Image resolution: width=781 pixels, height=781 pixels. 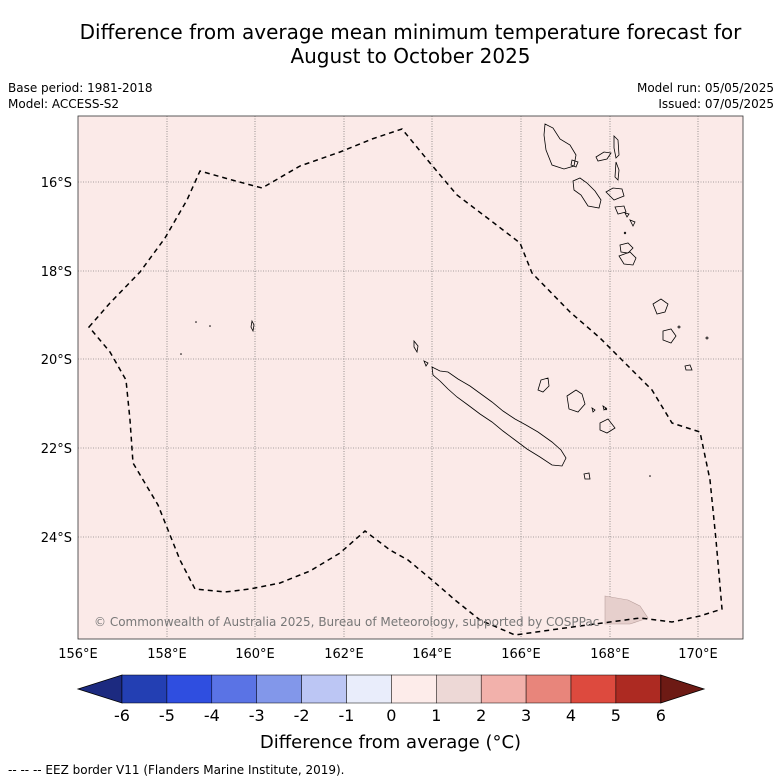 What do you see at coordinates (603, 156) in the screenshot?
I see `ambae-island` at bounding box center [603, 156].